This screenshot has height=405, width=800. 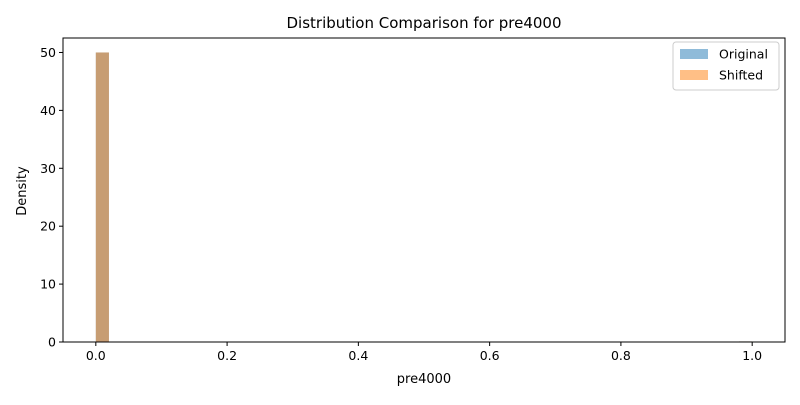 I want to click on legend-label-original: Original, so click(x=743, y=54).